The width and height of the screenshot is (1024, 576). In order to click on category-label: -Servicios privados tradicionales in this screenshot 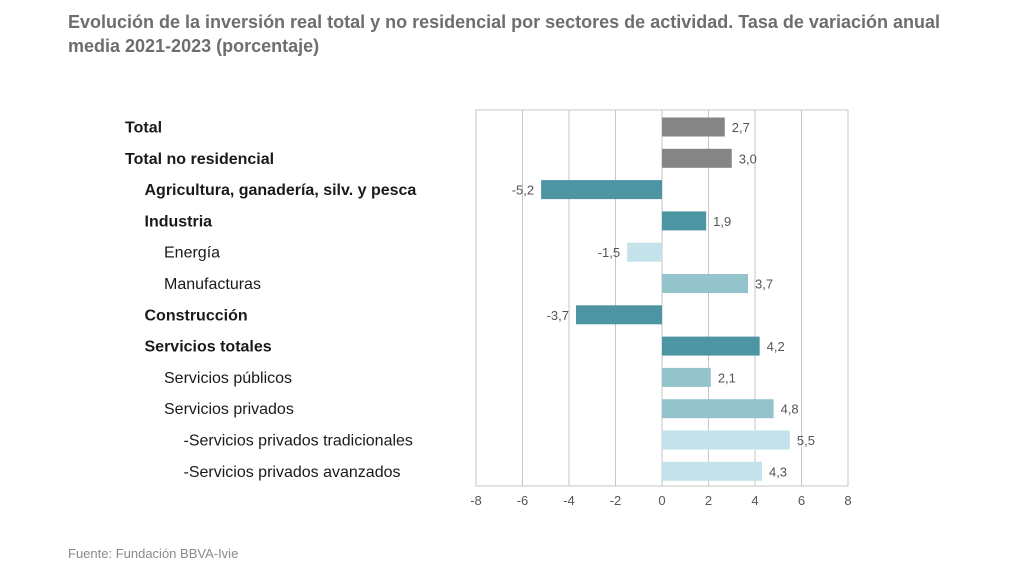, I will do `click(298, 441)`.